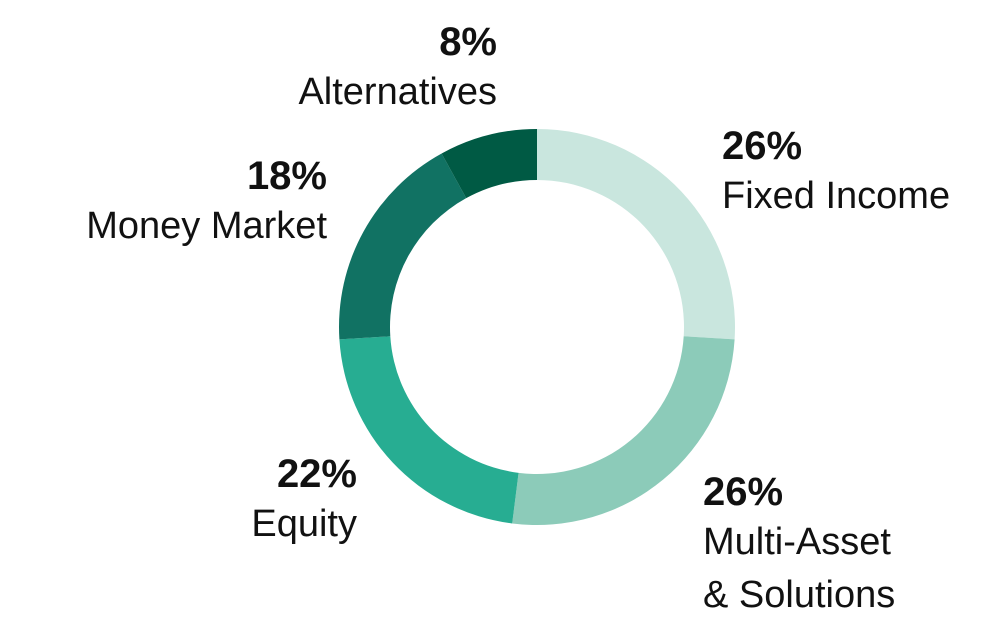  What do you see at coordinates (206, 202) in the screenshot?
I see `segment-label: 18% Money Market` at bounding box center [206, 202].